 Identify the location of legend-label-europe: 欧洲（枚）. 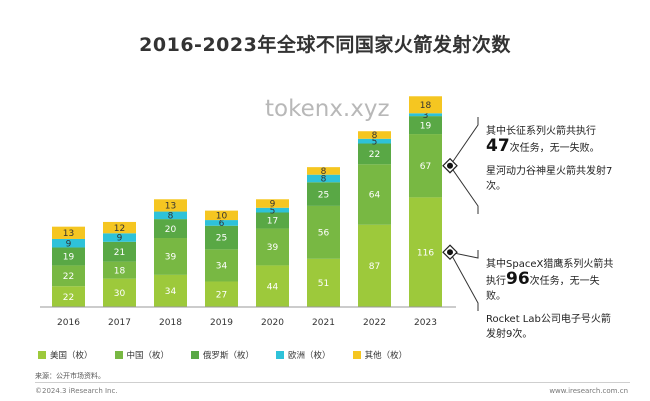
(309, 356).